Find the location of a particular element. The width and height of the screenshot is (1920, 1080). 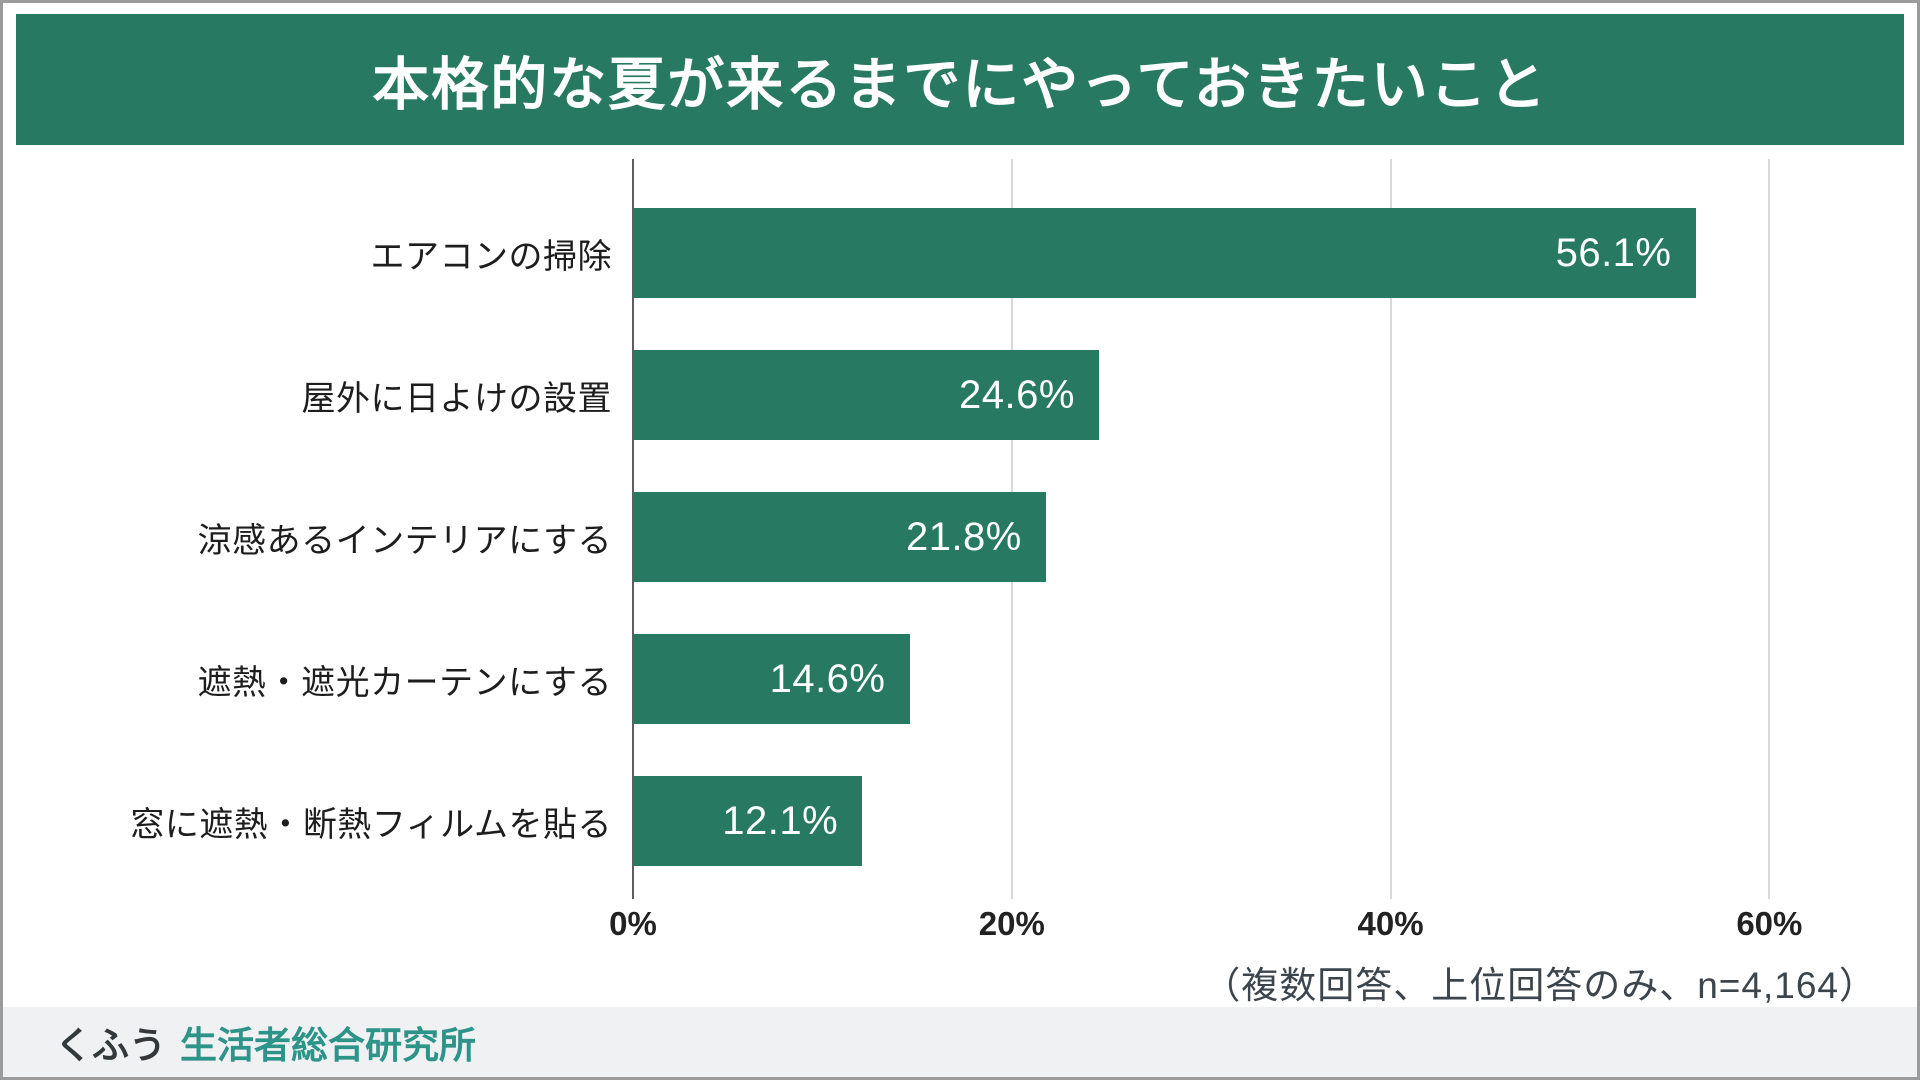

bar-value-label: 12.1% is located at coordinates (780, 820).